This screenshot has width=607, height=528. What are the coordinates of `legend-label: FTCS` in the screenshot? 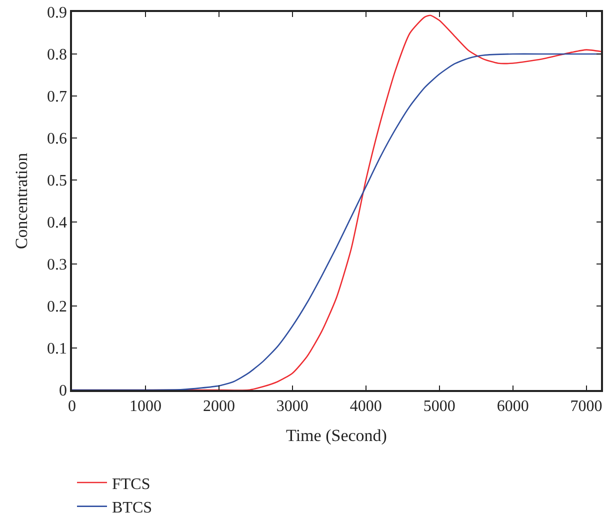 It's located at (131, 484).